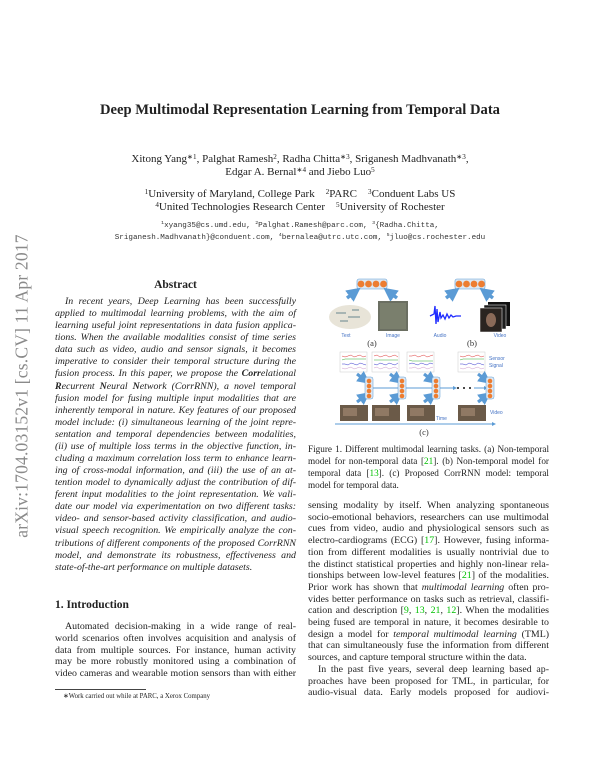 This screenshot has width=600, height=776. I want to click on superscript: 1, so click(163, 223).